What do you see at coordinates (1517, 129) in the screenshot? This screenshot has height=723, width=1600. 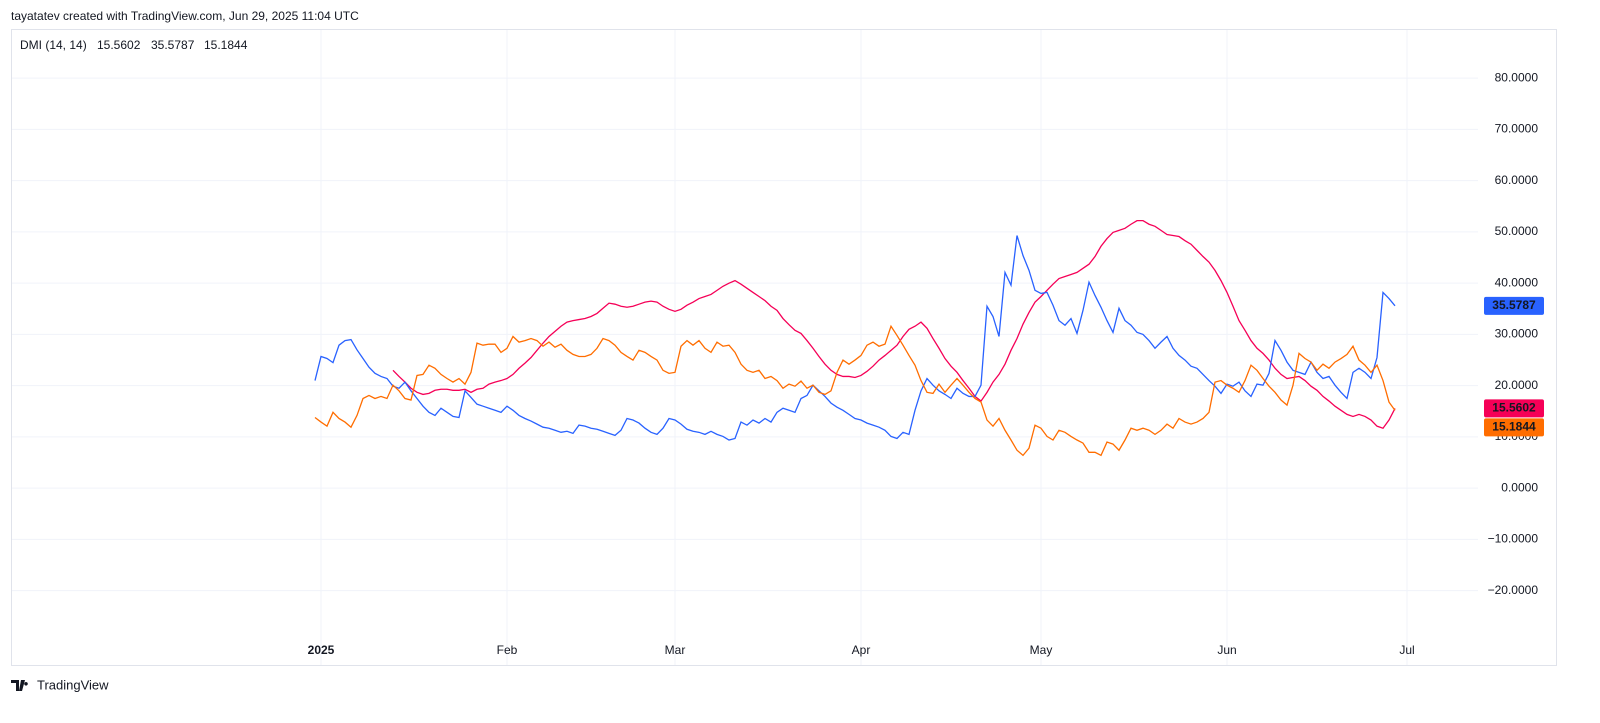 I see `y-tick-label: 70.0000` at bounding box center [1517, 129].